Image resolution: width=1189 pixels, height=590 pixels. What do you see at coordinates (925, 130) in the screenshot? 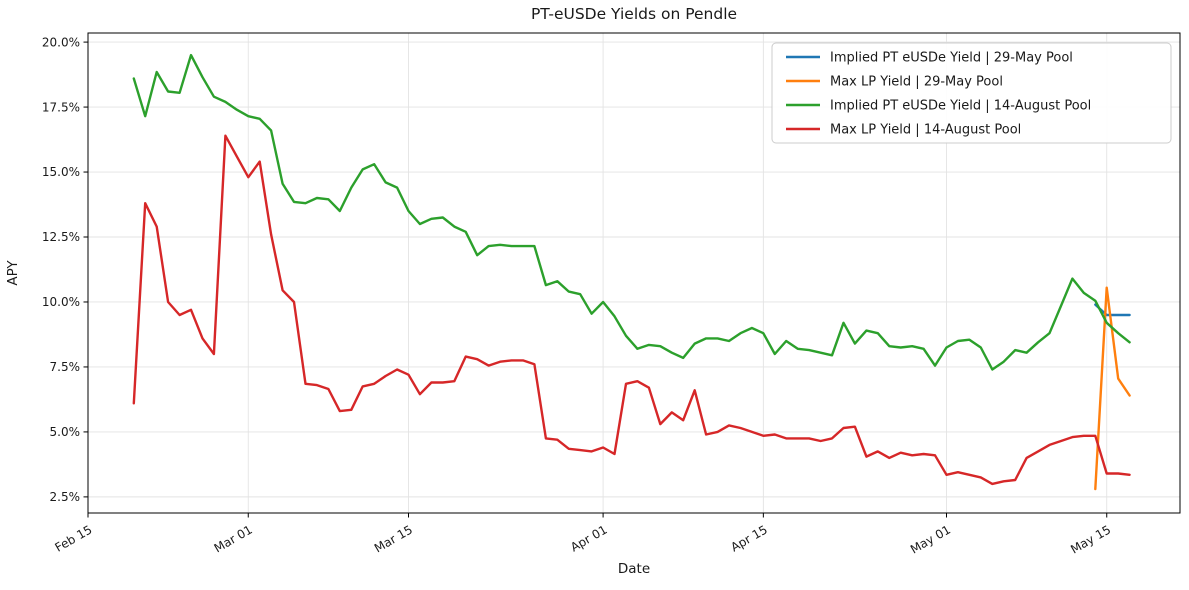
I see `legend-label: Max LP Yield | 14-August Pool` at bounding box center [925, 130].